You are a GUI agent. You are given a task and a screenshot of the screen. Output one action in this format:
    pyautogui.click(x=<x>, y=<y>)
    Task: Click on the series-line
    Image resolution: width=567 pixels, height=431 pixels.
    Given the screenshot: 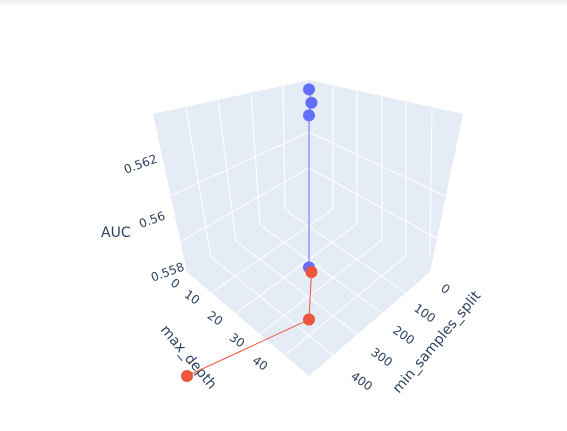 What is the action you would take?
    pyautogui.click(x=310, y=178)
    